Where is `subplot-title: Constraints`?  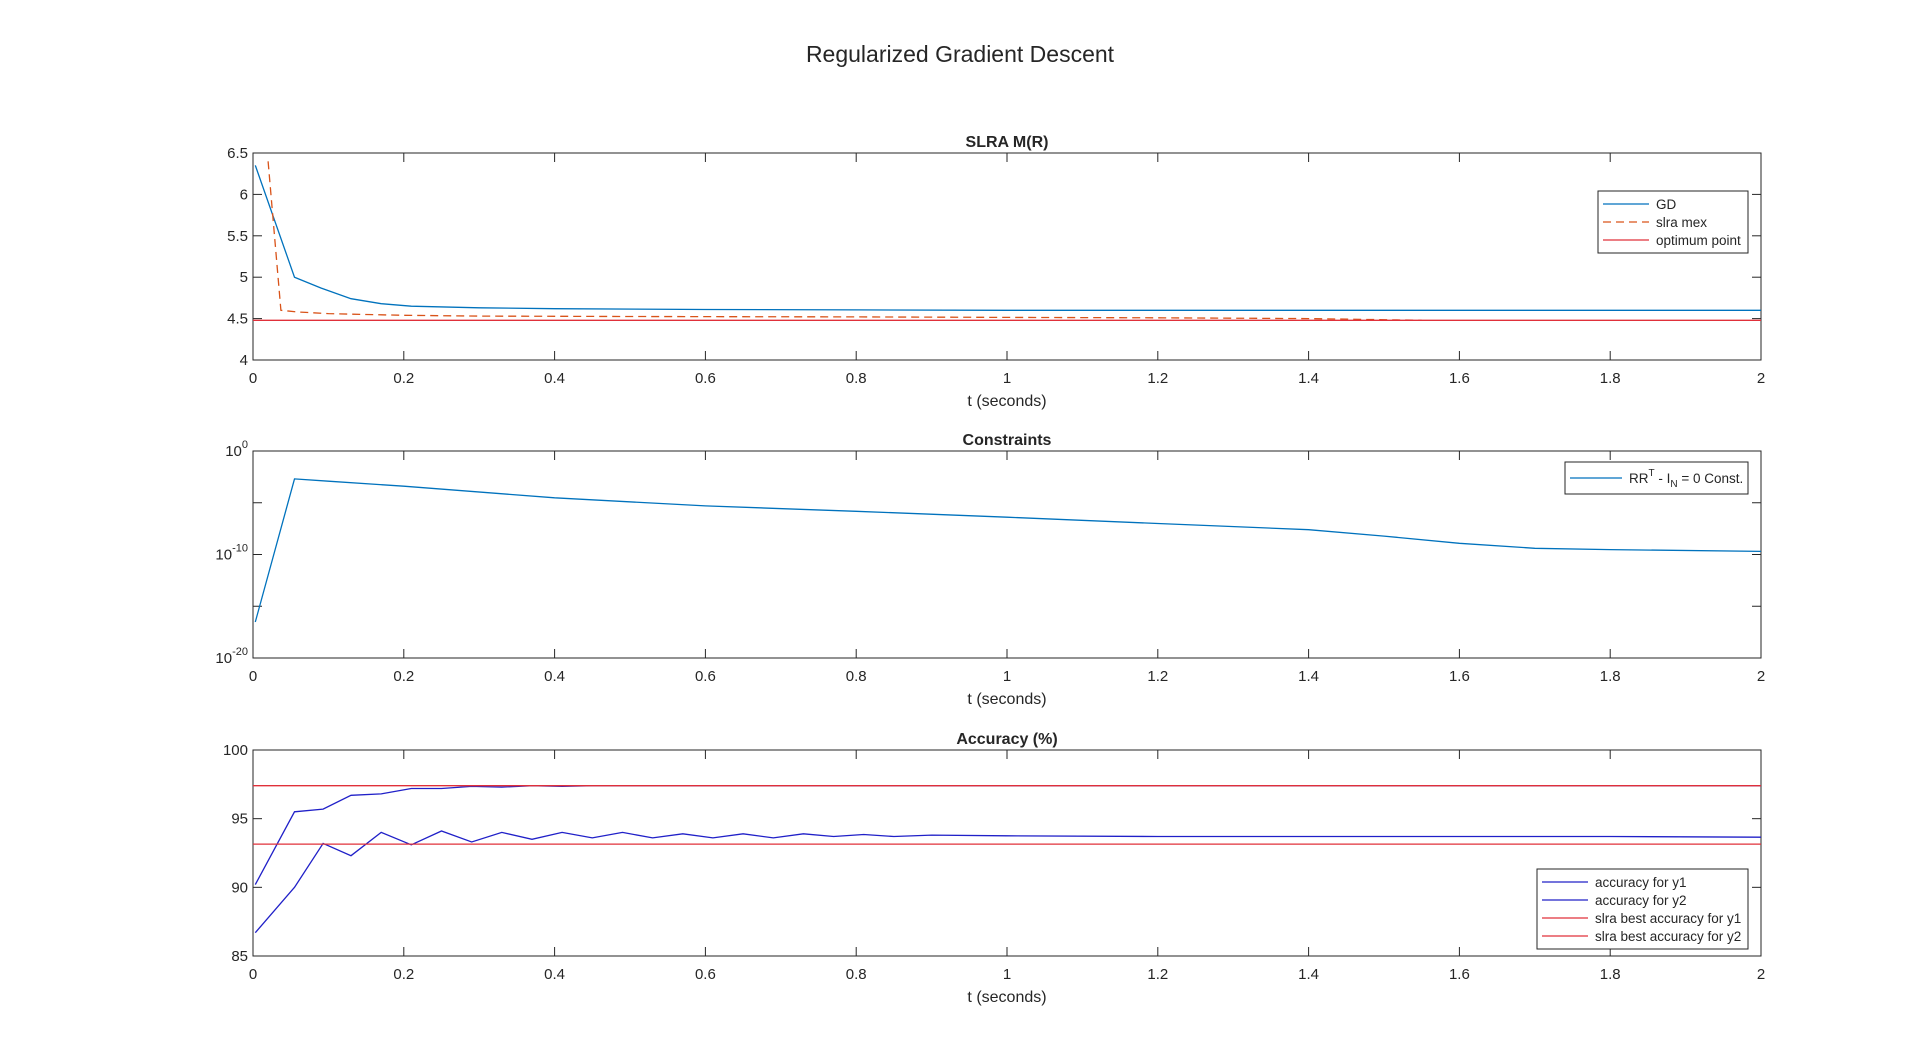
subplot-title: Constraints is located at coordinates (1007, 440).